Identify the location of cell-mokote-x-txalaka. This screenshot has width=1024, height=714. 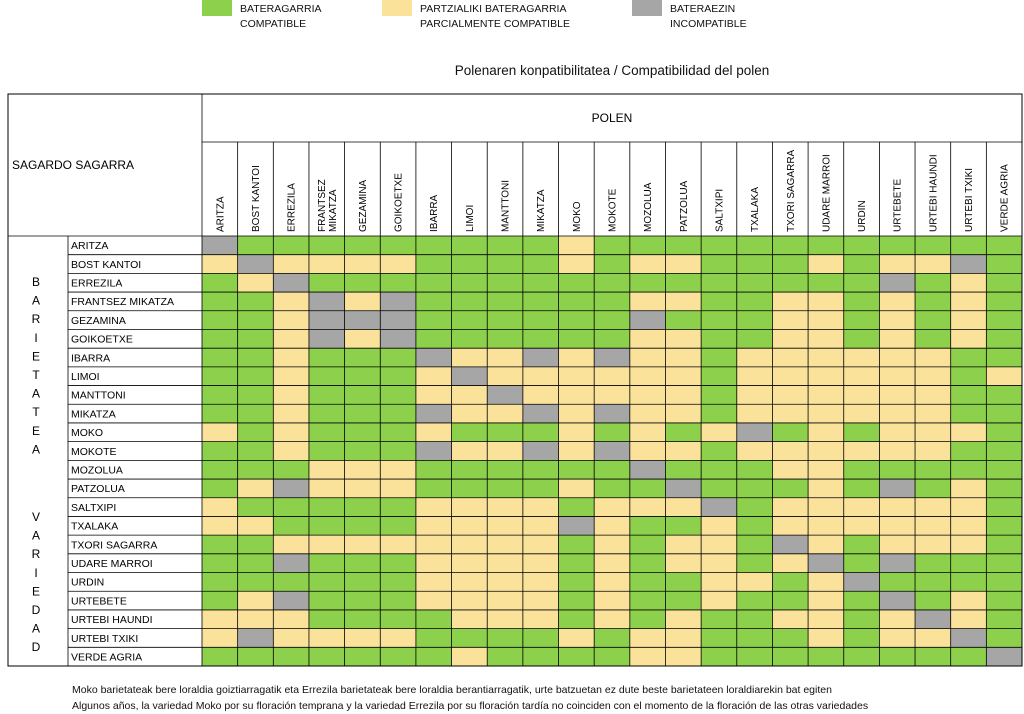
(754, 451).